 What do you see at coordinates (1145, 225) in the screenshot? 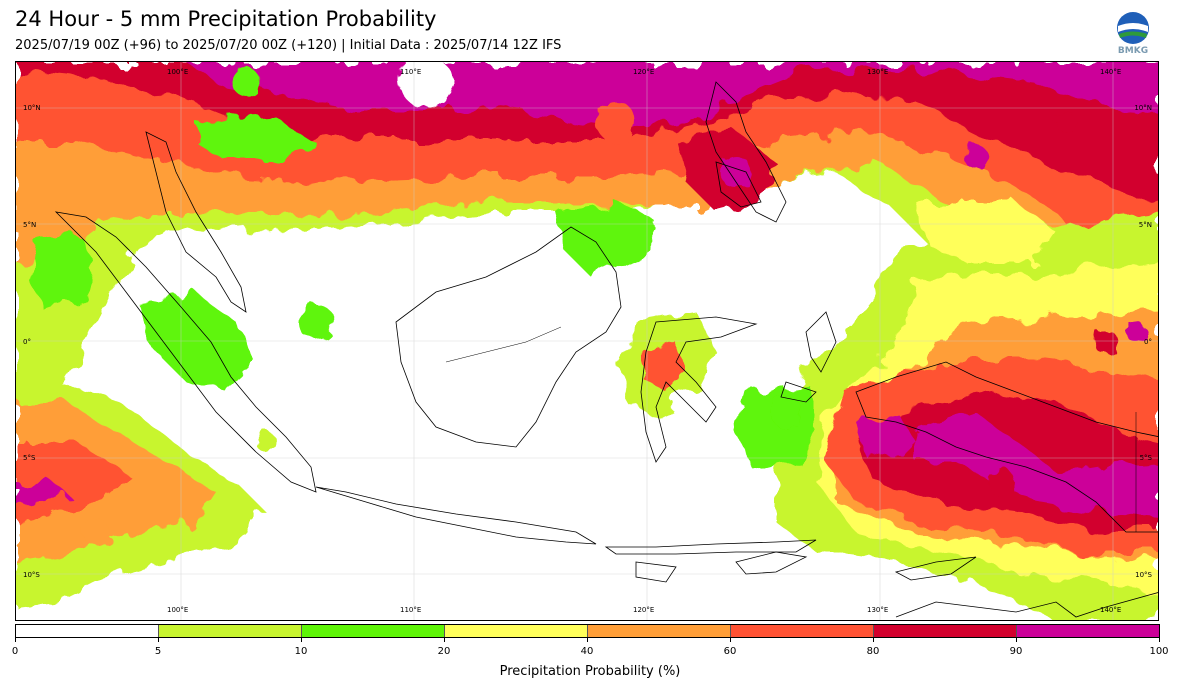
I see `lat-label-5n-right: 5°N` at bounding box center [1145, 225].